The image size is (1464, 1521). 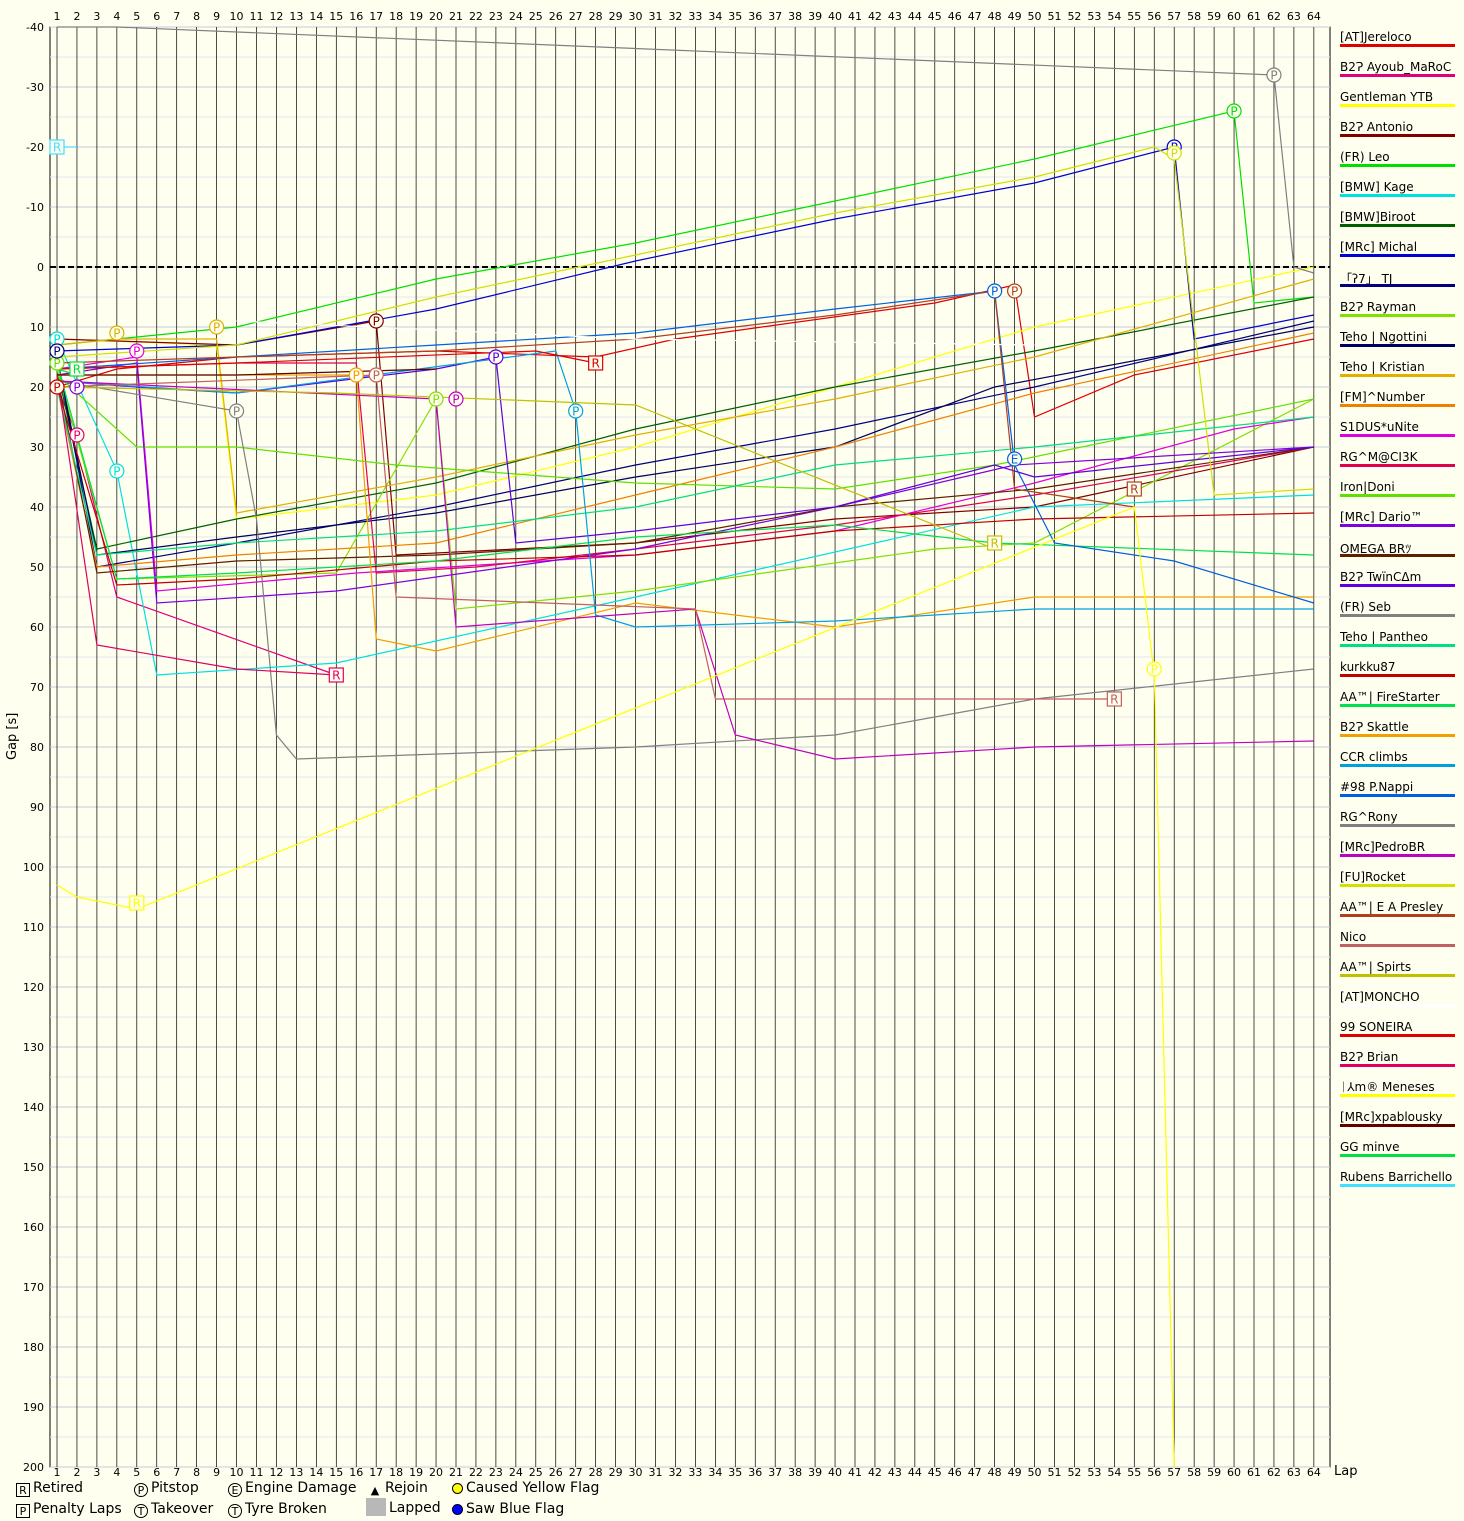 What do you see at coordinates (675, 16) in the screenshot?
I see `x-tick-label-top: 32` at bounding box center [675, 16].